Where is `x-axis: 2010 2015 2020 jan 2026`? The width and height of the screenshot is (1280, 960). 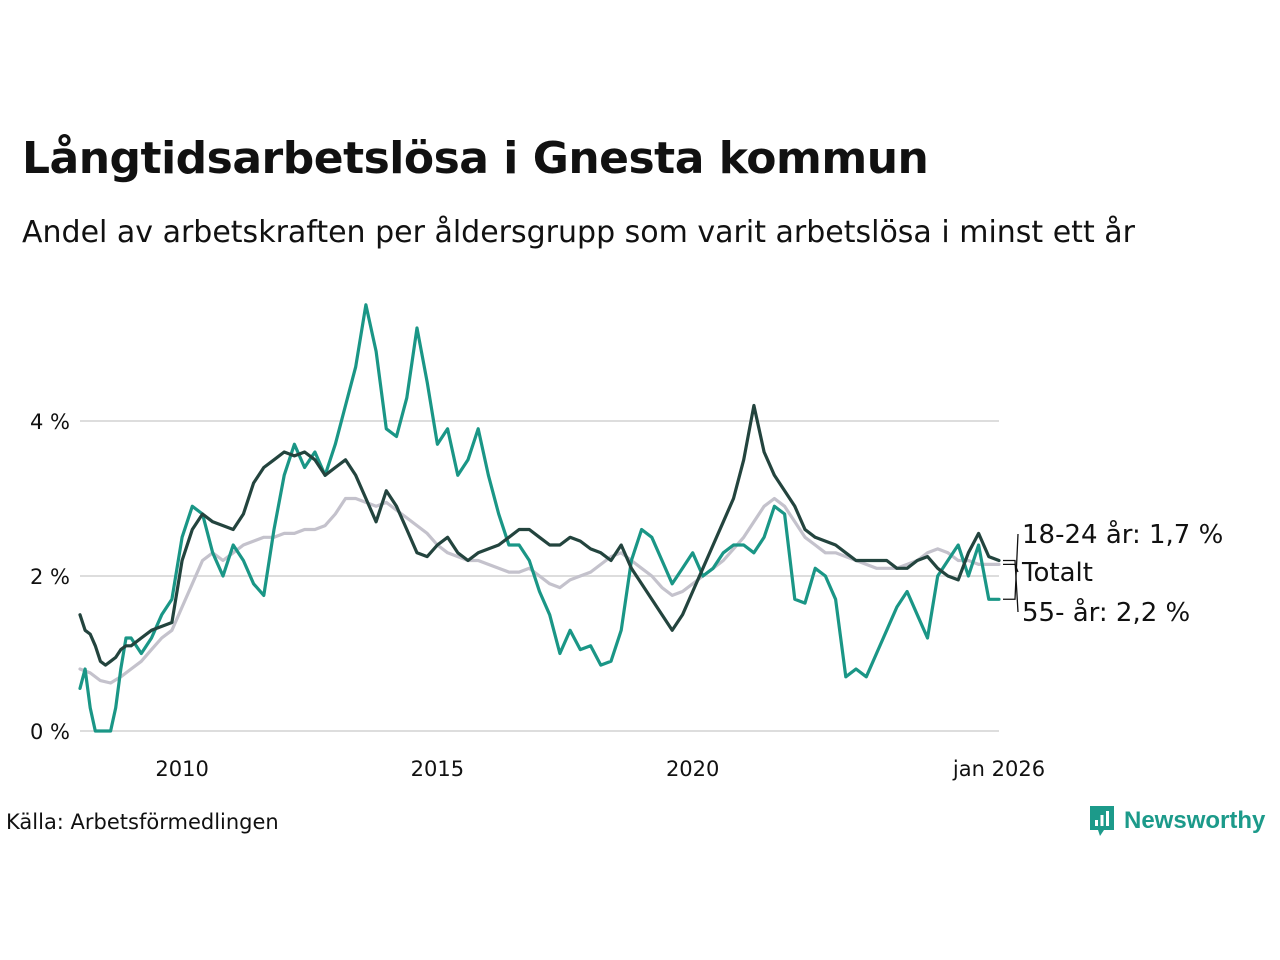 x-axis: 2010 2015 2020 jan 2026 is located at coordinates (600, 769).